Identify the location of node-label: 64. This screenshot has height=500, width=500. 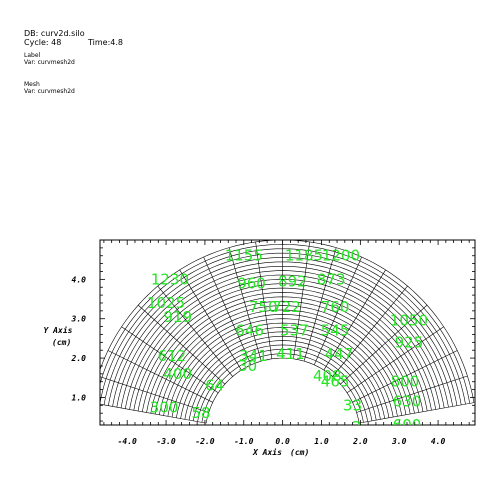
(214, 386).